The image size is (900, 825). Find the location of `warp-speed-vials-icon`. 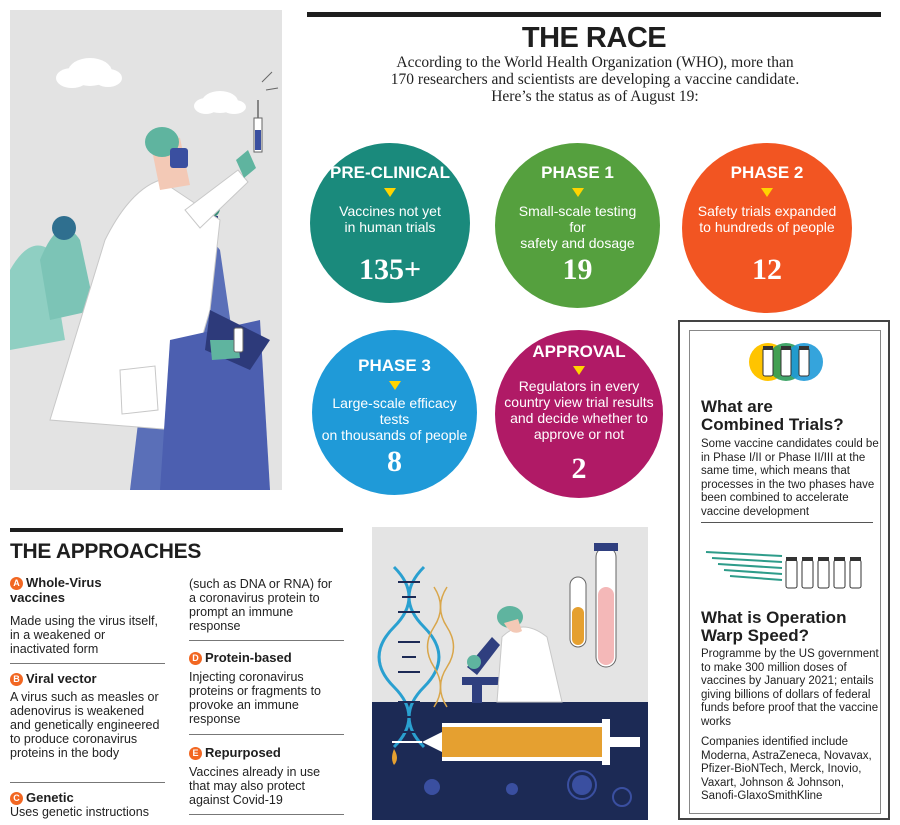

warp-speed-vials-icon is located at coordinates (783, 570).